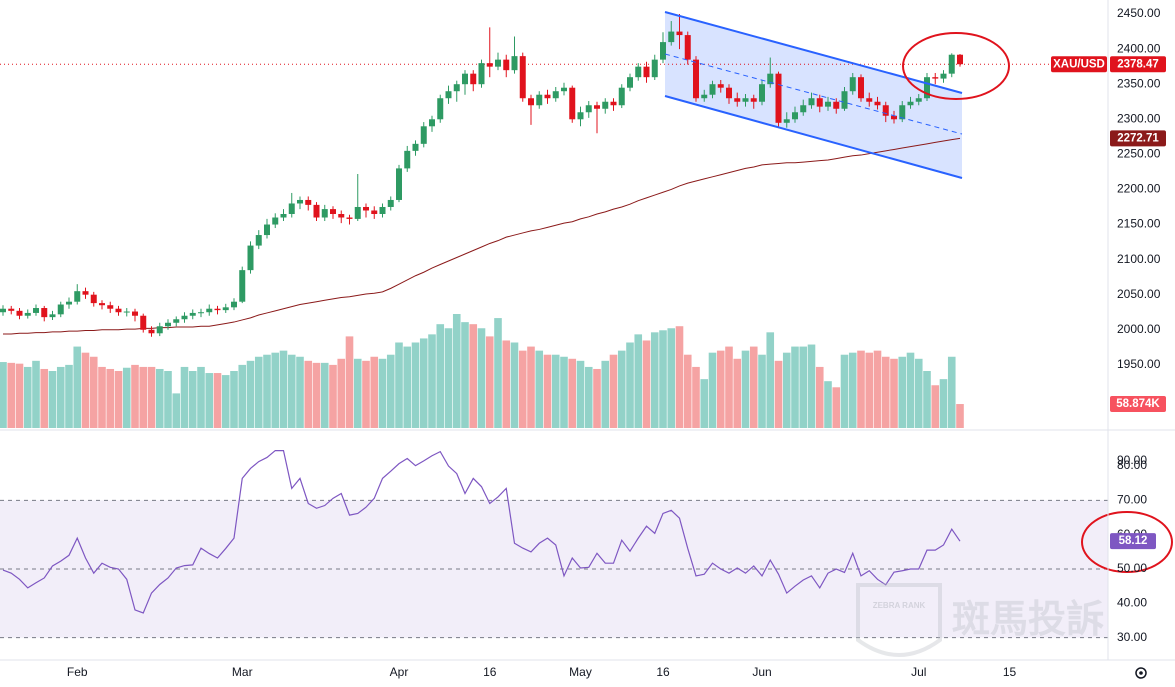  I want to click on channel-fill, so click(813, 95).